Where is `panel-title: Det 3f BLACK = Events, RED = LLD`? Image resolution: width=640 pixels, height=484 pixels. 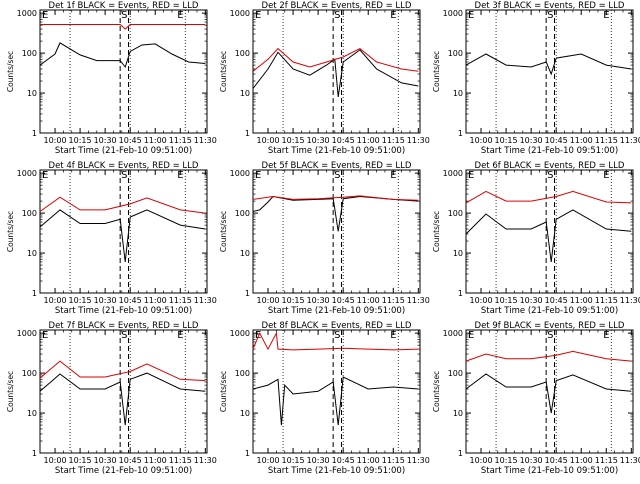 panel-title: Det 3f BLACK = Events, RED = LLD is located at coordinates (550, 6).